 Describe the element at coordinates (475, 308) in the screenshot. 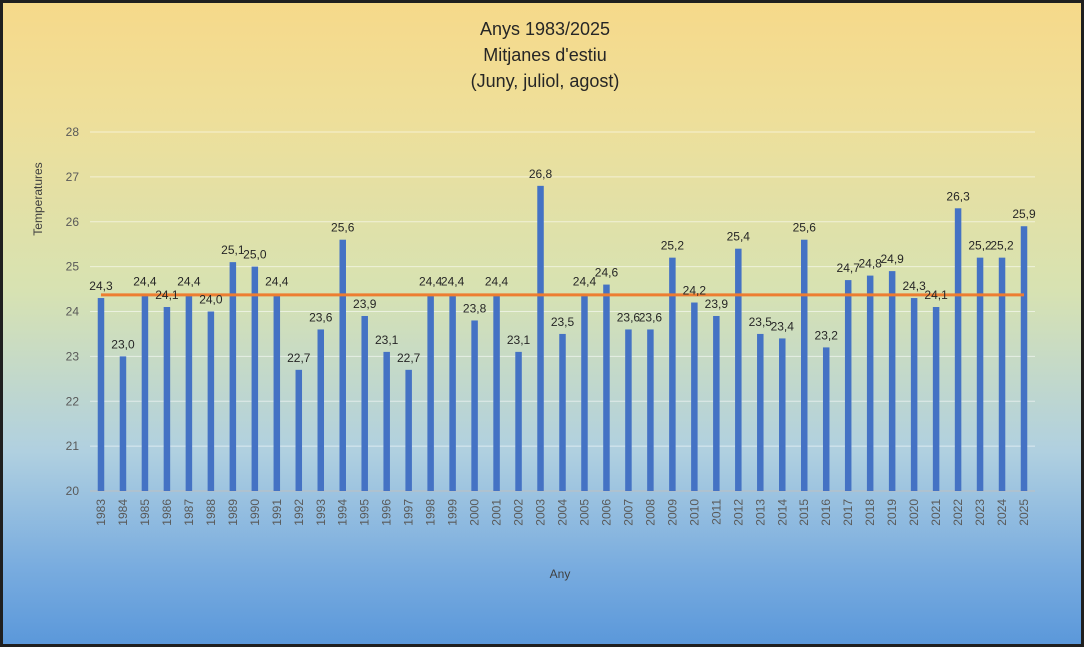

I see `data-label: 23,8` at that location.